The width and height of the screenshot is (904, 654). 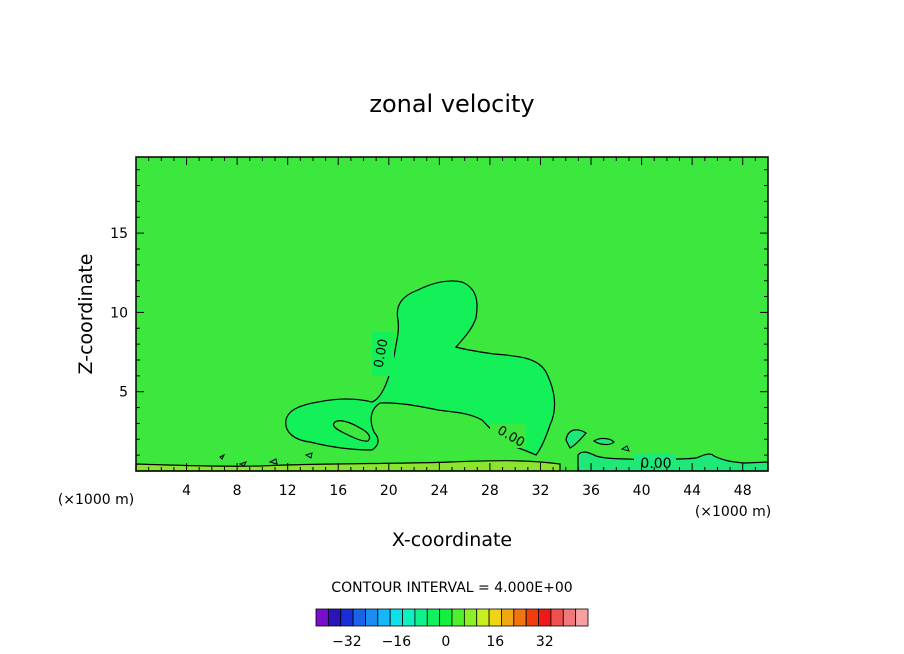 What do you see at coordinates (237, 491) in the screenshot?
I see `x-tick-label: 8` at bounding box center [237, 491].